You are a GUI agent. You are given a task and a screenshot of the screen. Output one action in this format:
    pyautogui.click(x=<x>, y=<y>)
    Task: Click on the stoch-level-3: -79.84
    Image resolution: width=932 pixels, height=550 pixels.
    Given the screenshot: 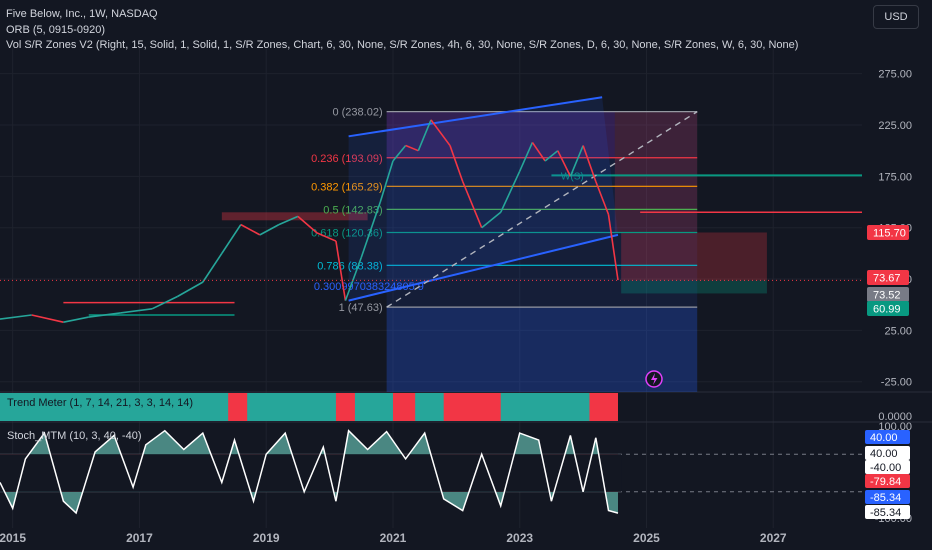 What is the action you would take?
    pyautogui.click(x=885, y=482)
    